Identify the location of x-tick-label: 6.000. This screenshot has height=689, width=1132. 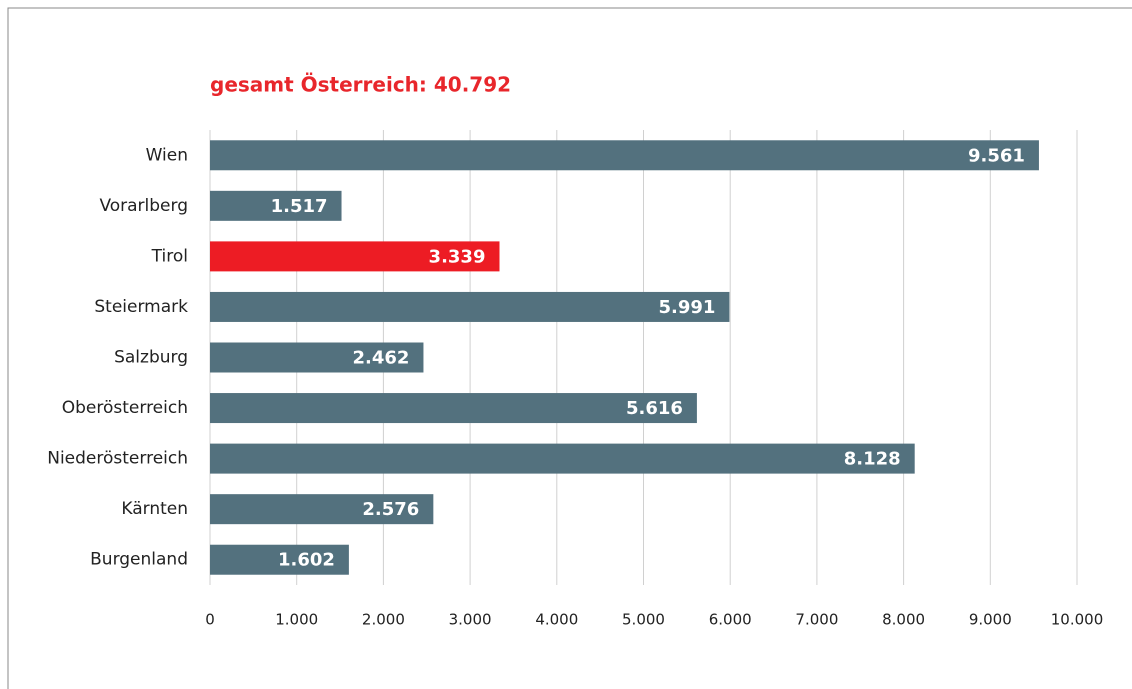
(730, 620).